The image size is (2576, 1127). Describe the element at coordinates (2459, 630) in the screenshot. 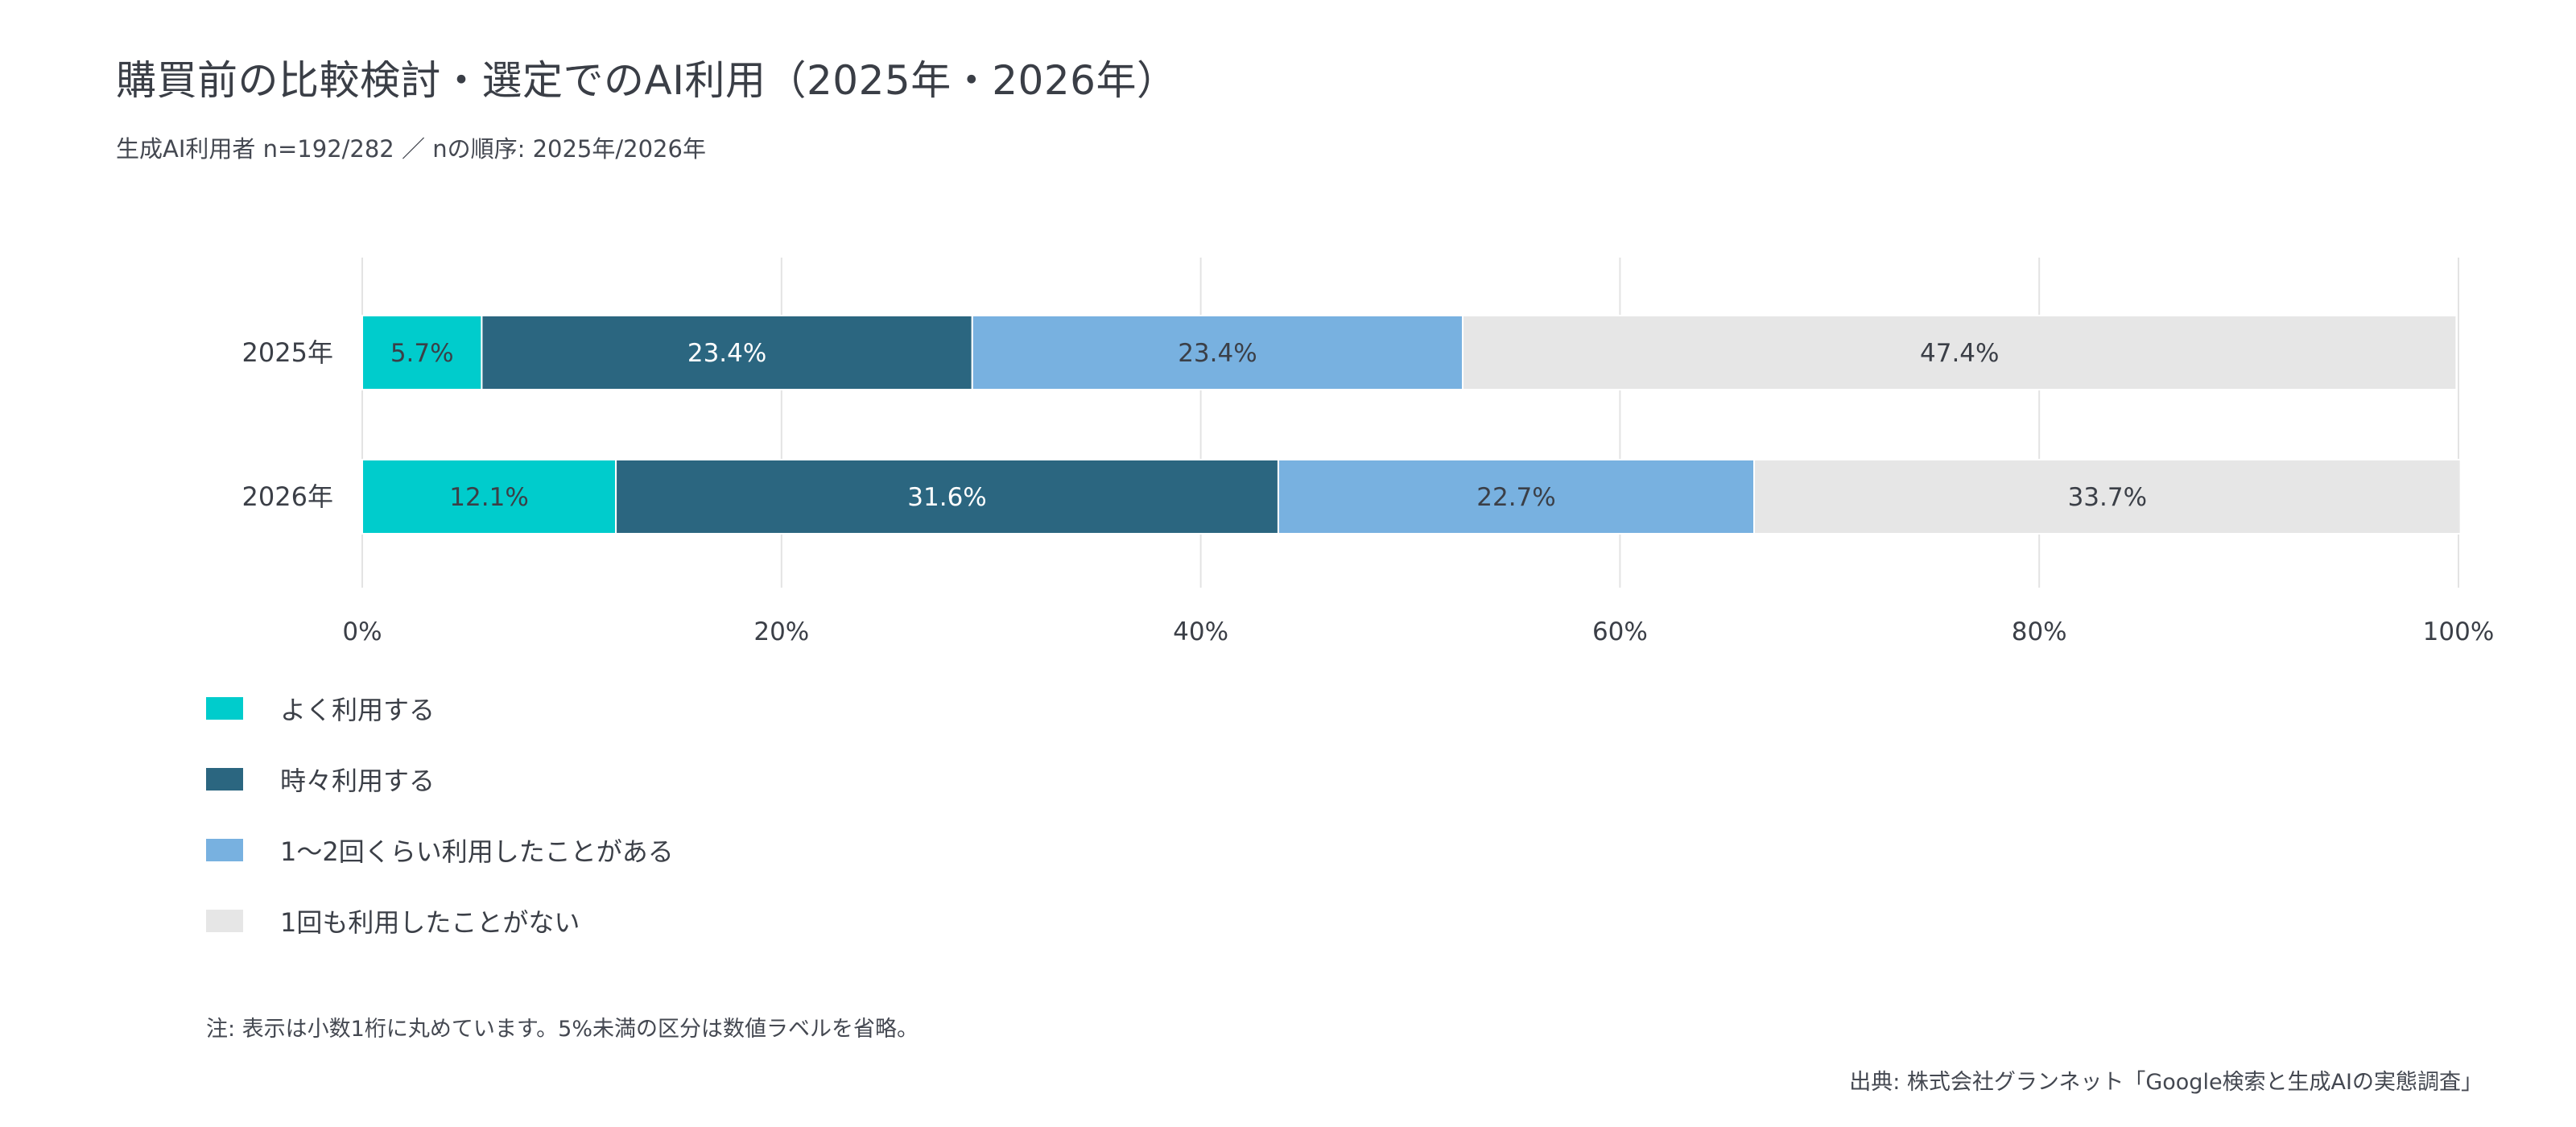

I see `x-tick-label: 100%` at that location.